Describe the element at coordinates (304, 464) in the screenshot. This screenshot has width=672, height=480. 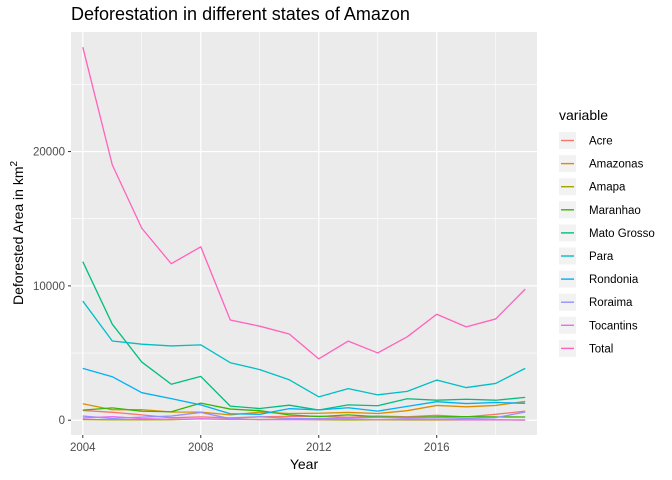
I see `x-axis-title: Year` at that location.